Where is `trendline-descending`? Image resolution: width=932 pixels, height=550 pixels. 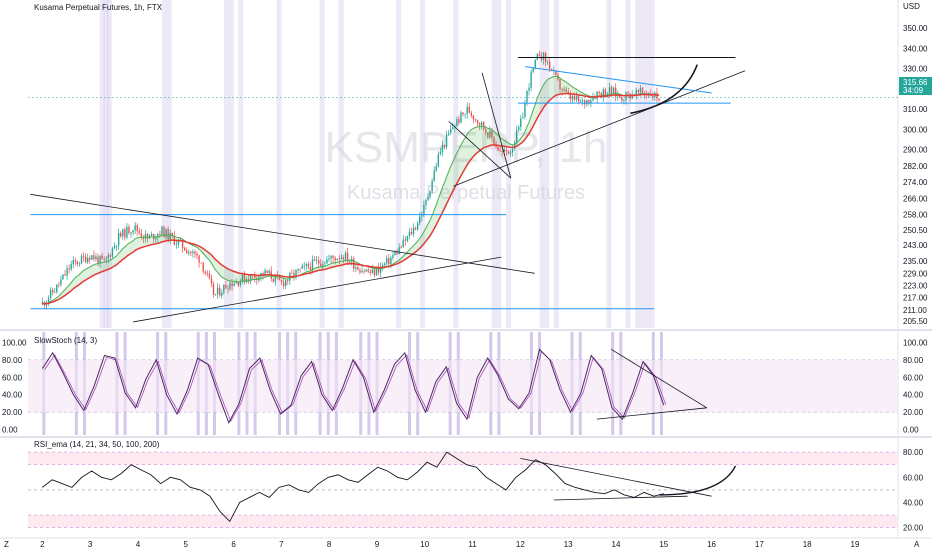
trendline-descending is located at coordinates (282, 233).